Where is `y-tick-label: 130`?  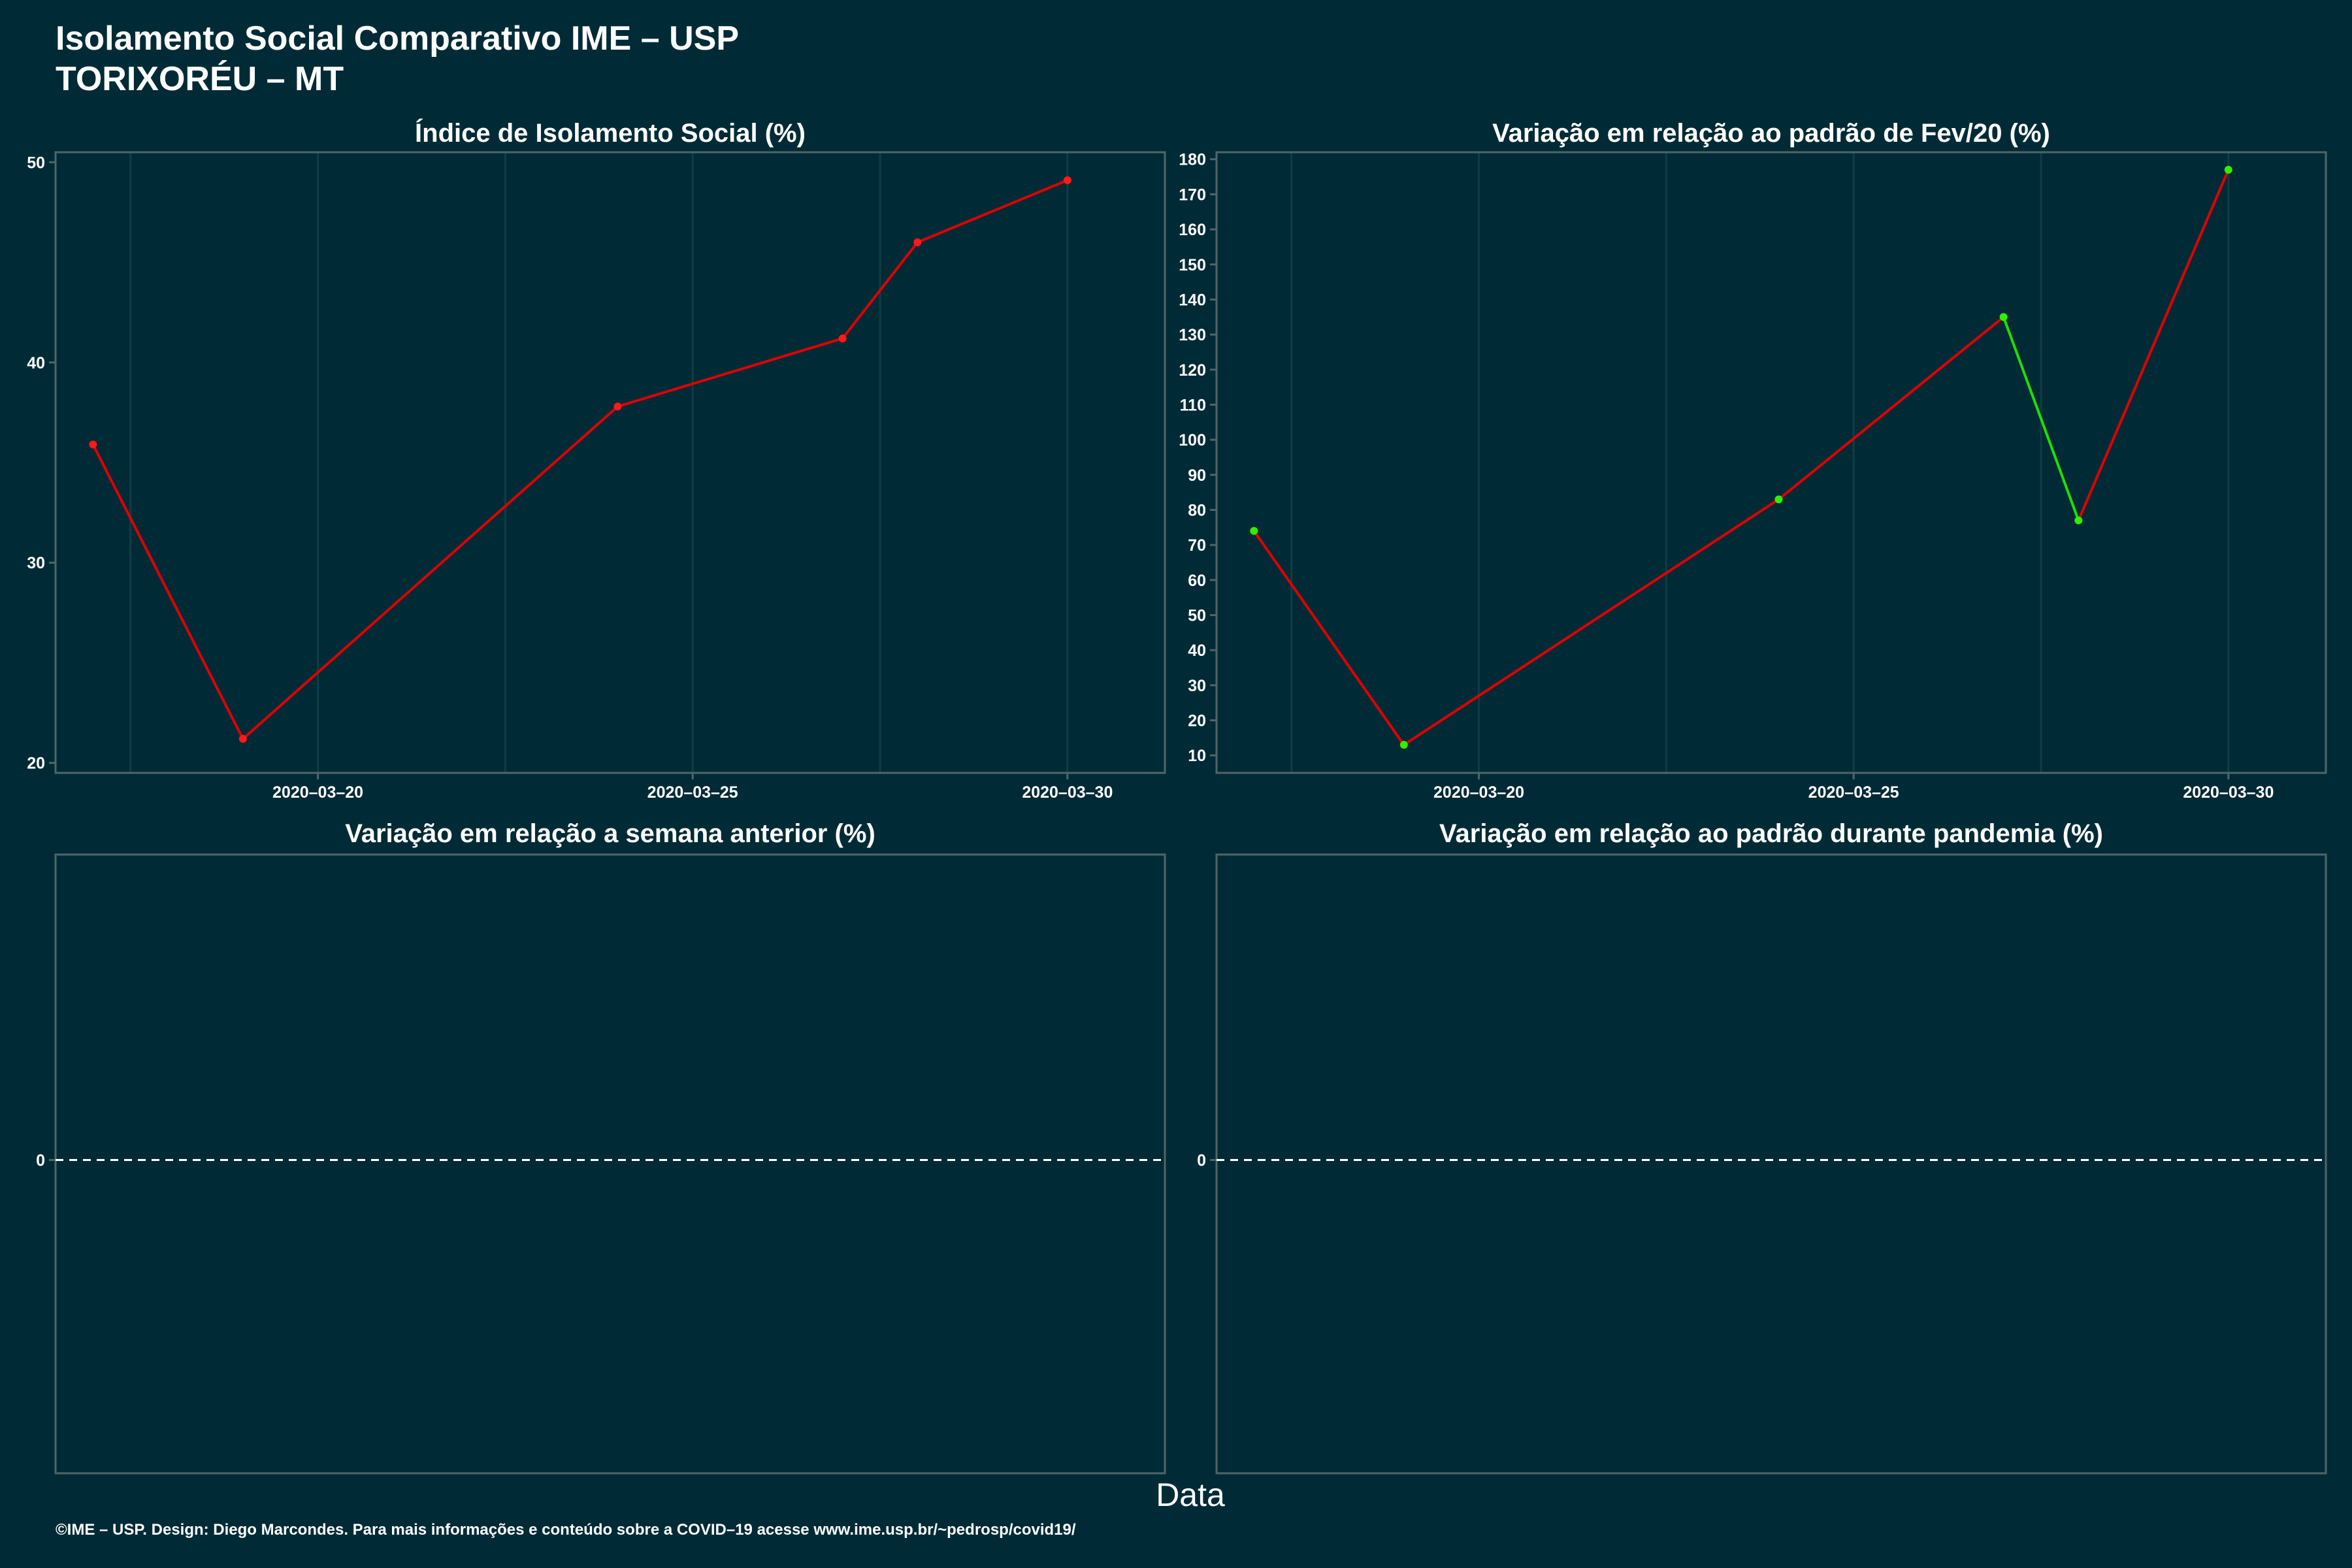 y-tick-label: 130 is located at coordinates (1192, 335).